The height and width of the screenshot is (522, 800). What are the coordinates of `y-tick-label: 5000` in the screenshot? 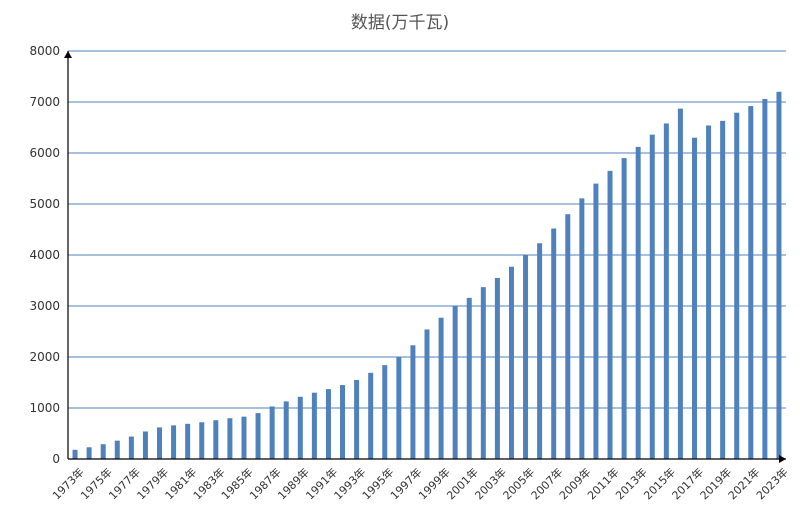 It's located at (44, 204).